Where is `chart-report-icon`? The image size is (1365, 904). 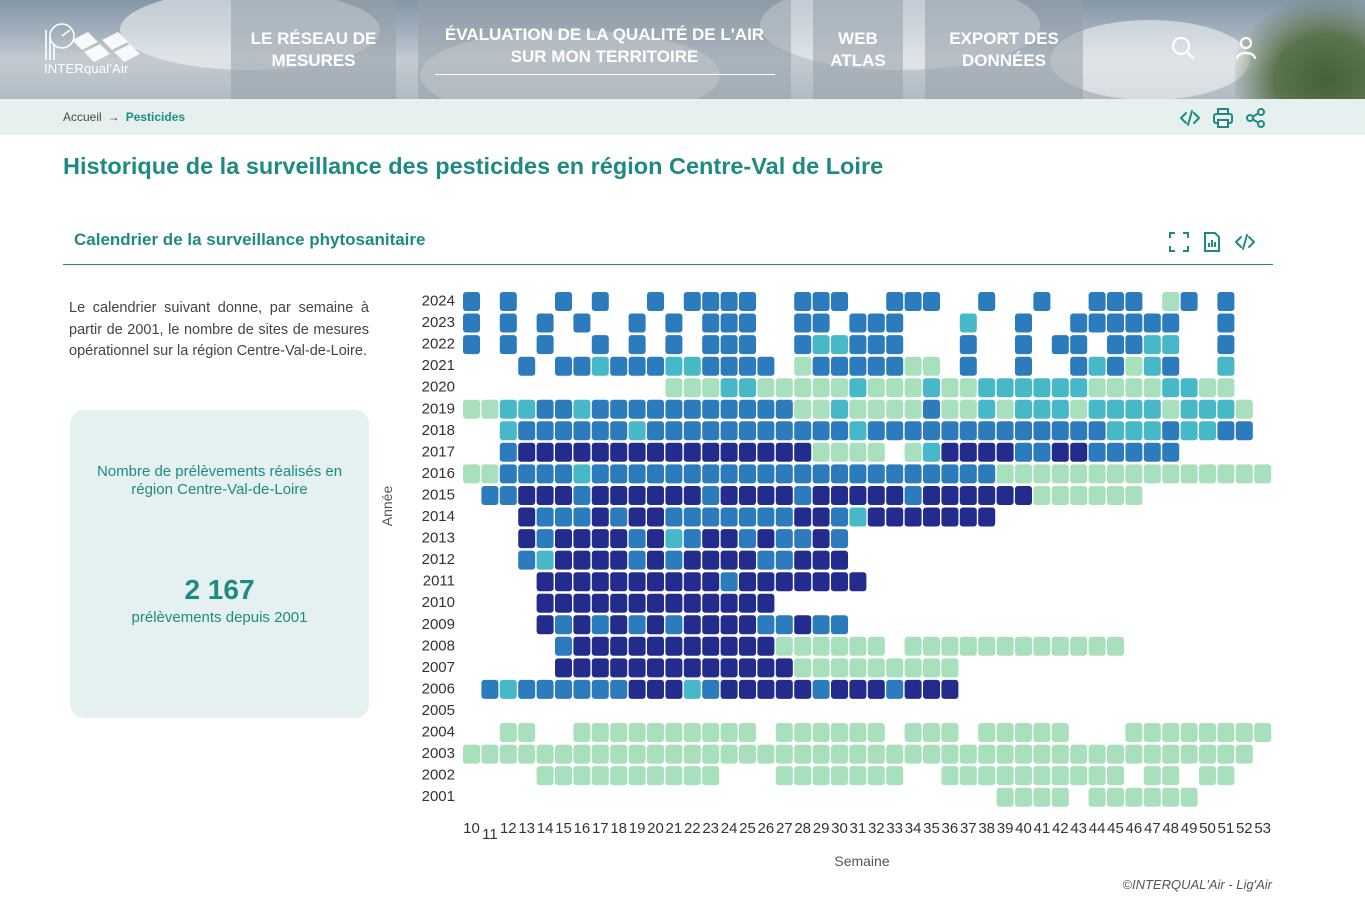 chart-report-icon is located at coordinates (1212, 242).